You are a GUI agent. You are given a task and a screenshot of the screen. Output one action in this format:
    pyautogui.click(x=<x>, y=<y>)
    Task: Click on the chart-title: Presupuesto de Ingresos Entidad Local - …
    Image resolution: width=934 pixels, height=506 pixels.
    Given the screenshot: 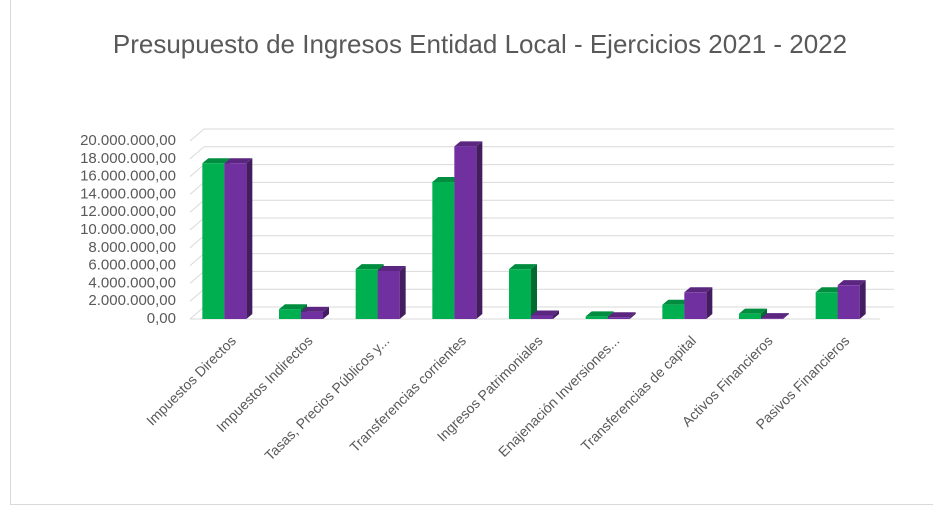 What is the action you would take?
    pyautogui.click(x=480, y=44)
    